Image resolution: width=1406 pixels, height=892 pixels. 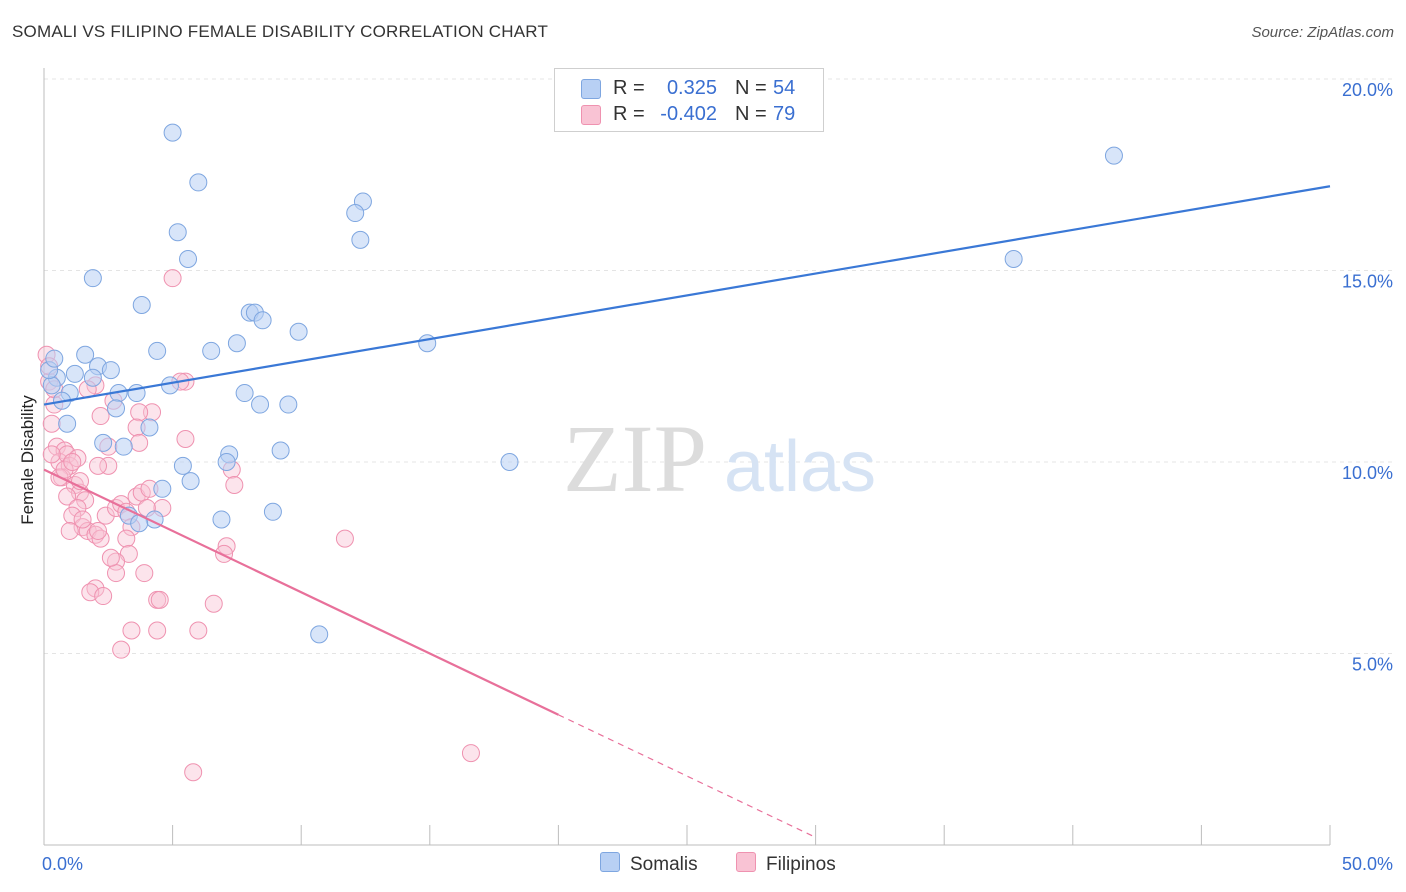 What do you see at coordinates (689, 115) in the screenshot?
I see `legend-row-filipinos: R = -0.402 N = 79` at bounding box center [689, 115].